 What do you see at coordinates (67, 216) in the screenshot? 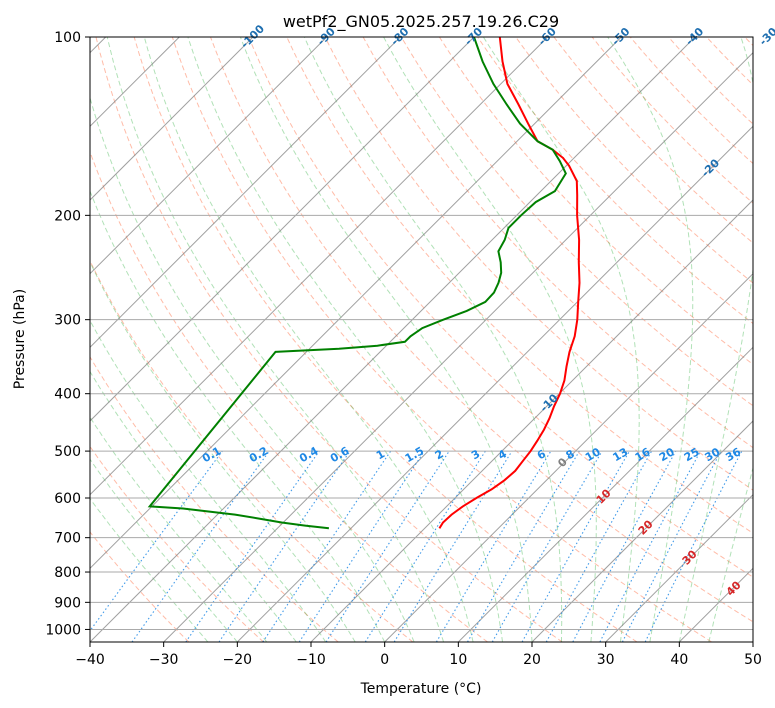
I see `y-tick-label: 200` at bounding box center [67, 216].